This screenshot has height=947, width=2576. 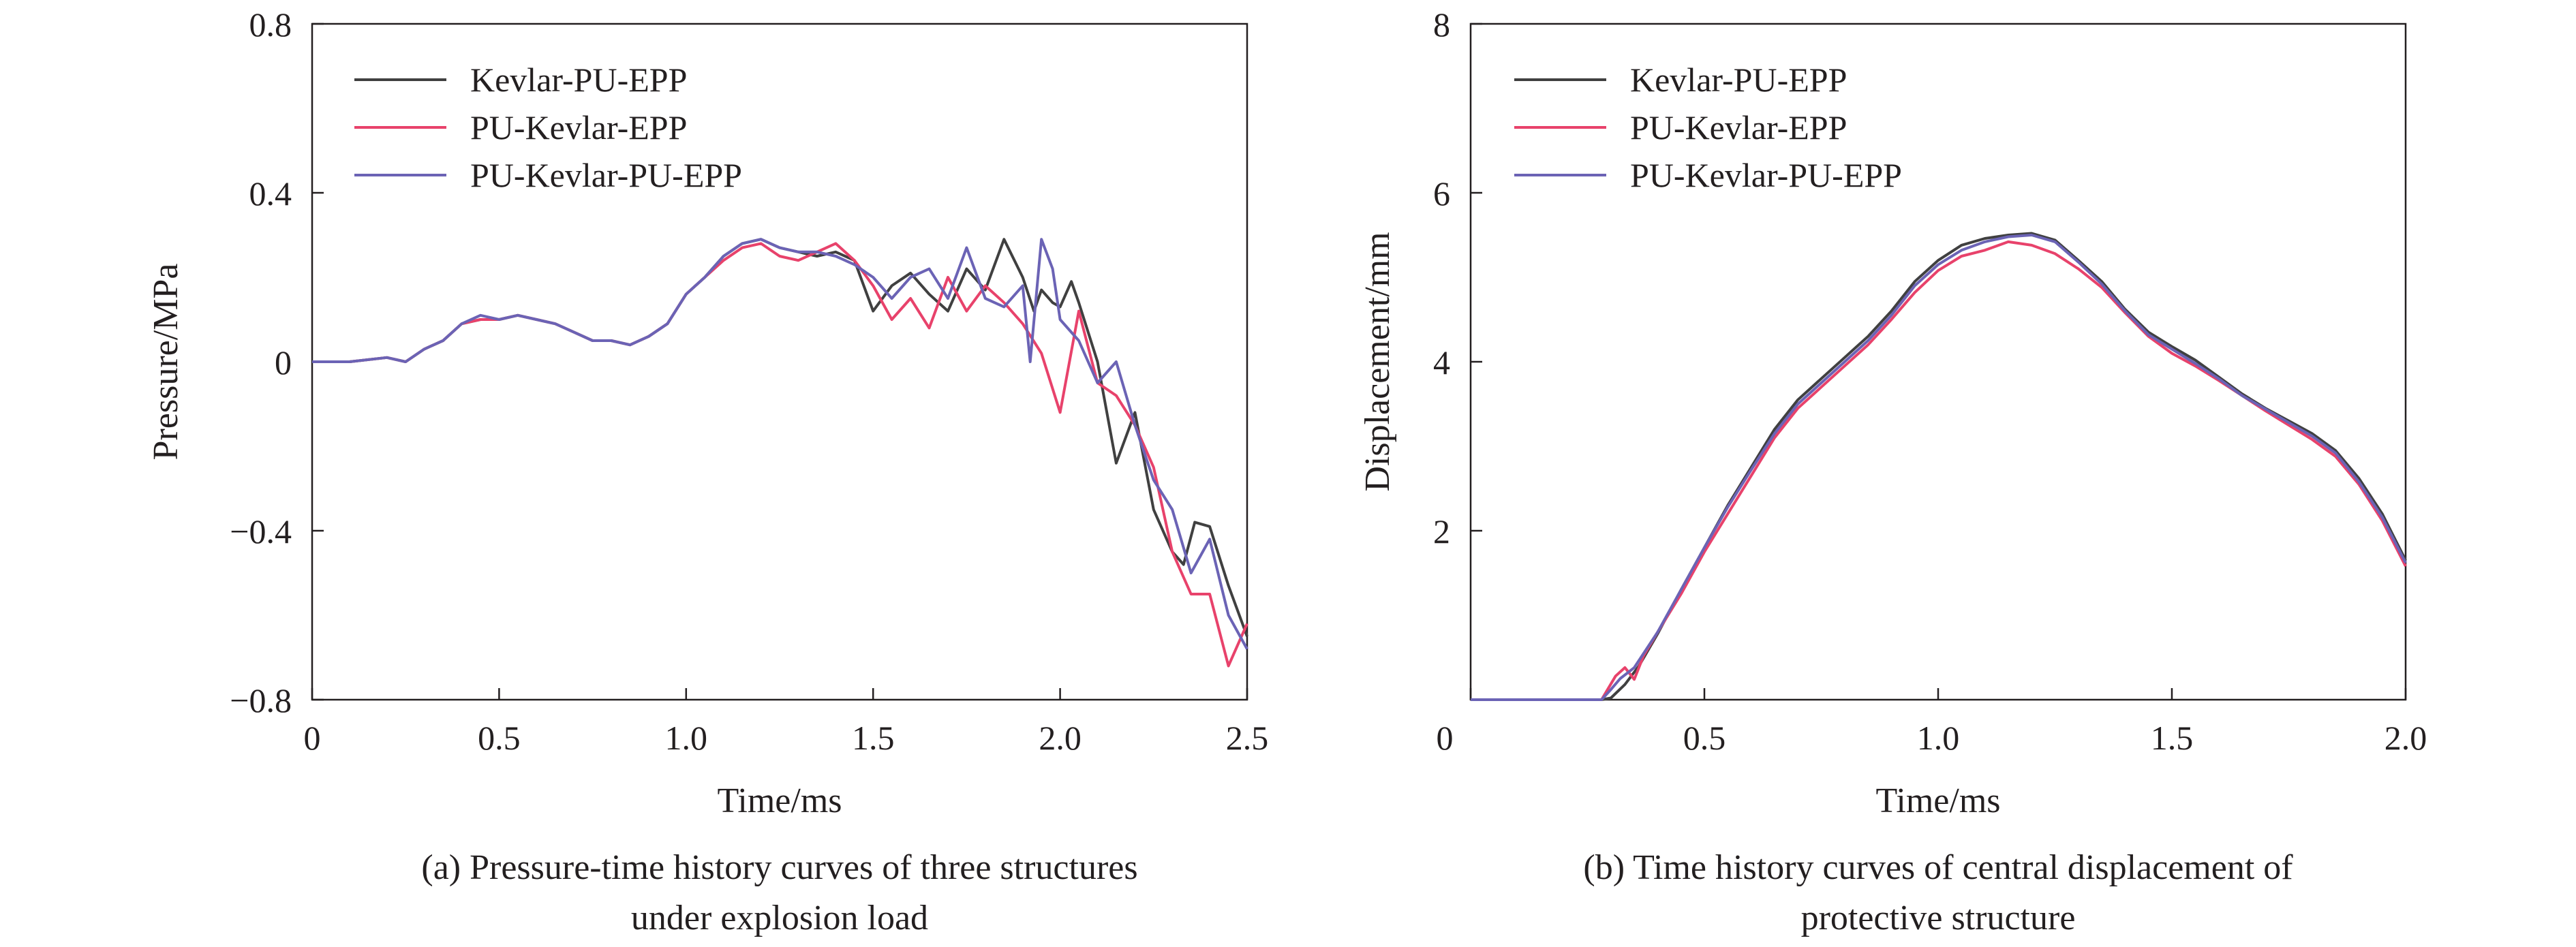 I want to click on y-axis-title: Displacement/mm, so click(x=1377, y=361).